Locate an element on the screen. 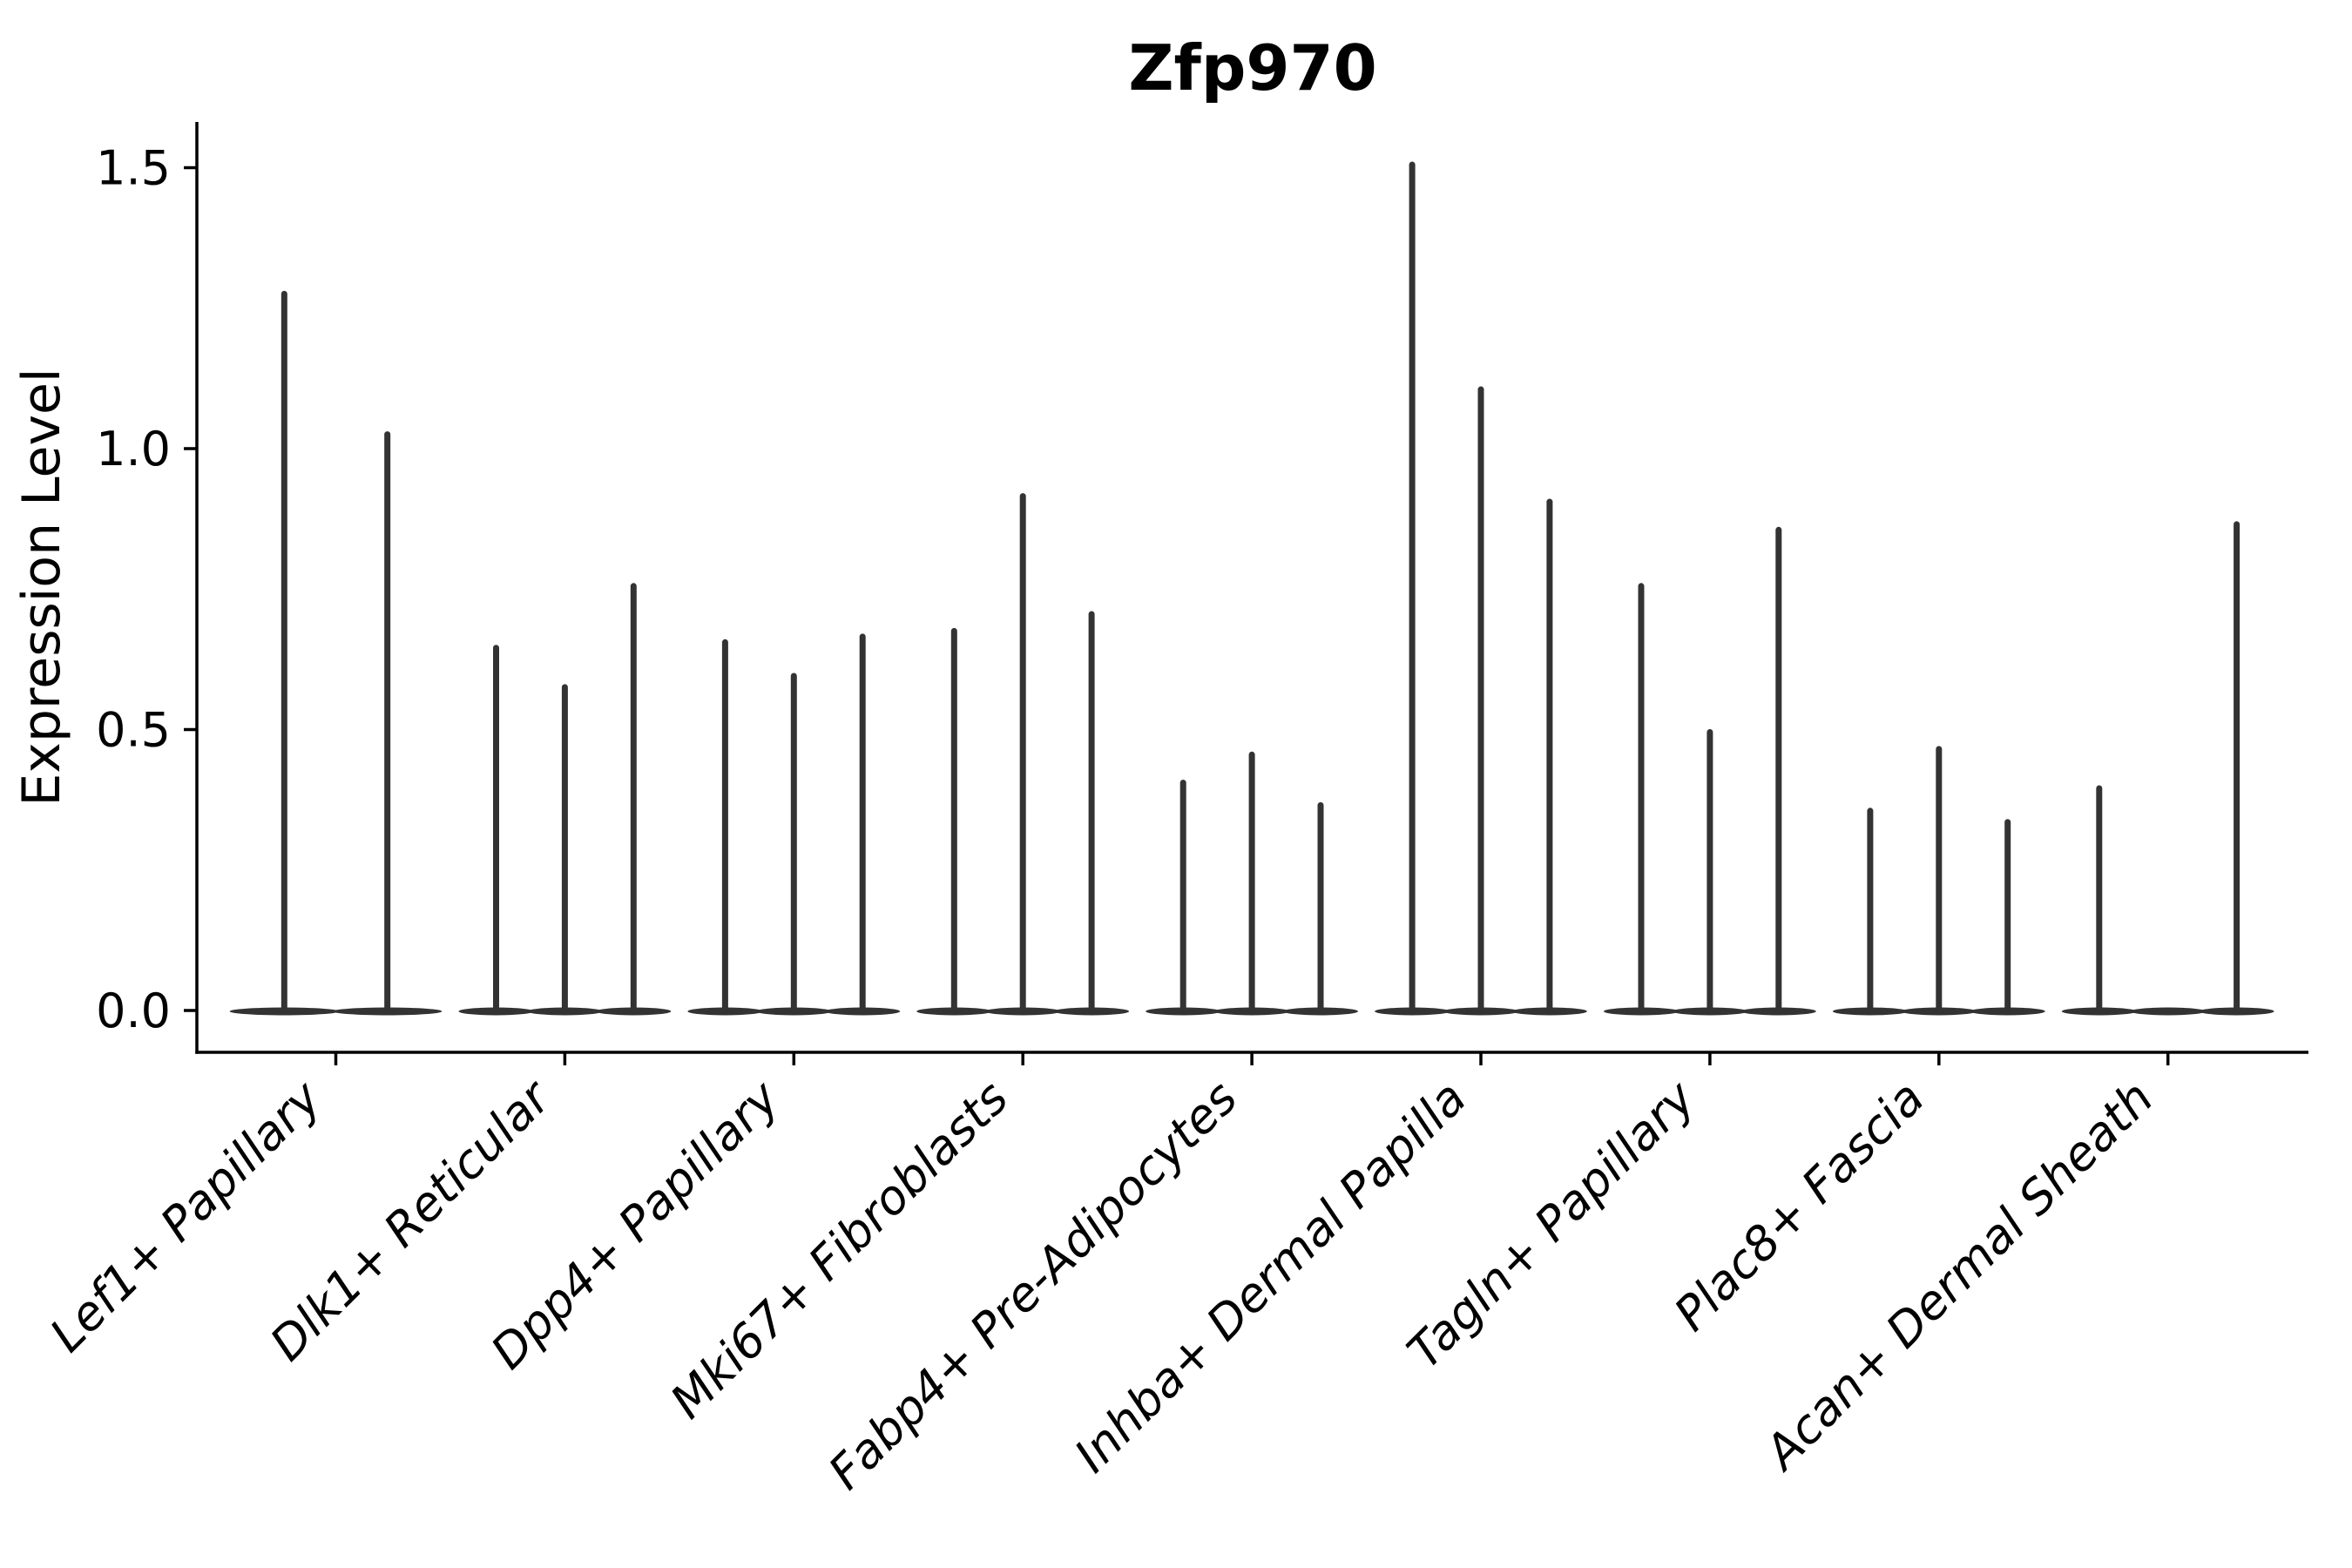  y-axis-title: Expression Level is located at coordinates (41, 587).